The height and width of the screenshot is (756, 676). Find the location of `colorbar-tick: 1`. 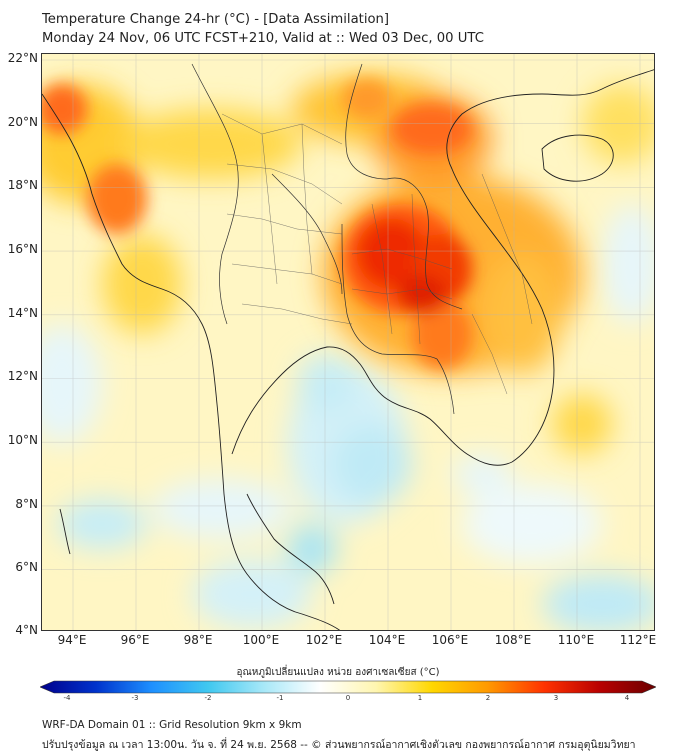

colorbar-tick: 1 is located at coordinates (420, 698).